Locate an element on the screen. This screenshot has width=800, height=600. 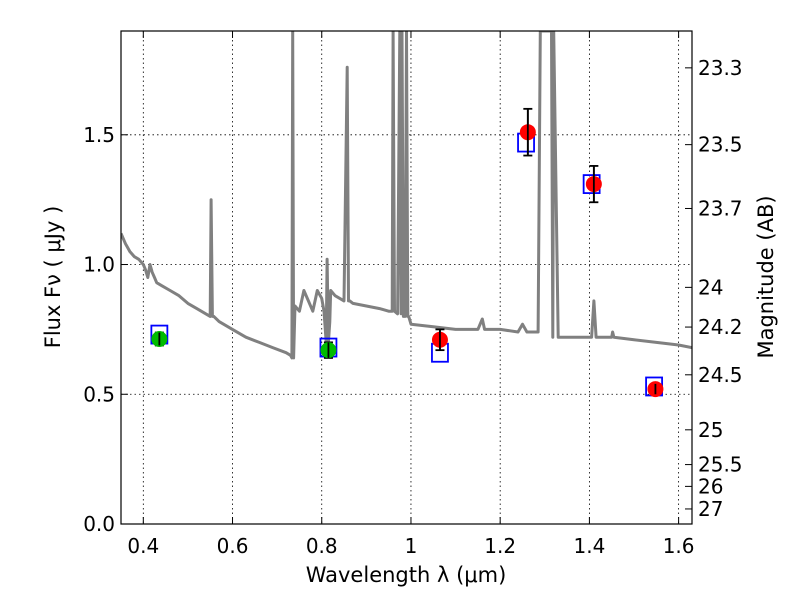
x-tick-label: 0.8 is located at coordinates (322, 546).